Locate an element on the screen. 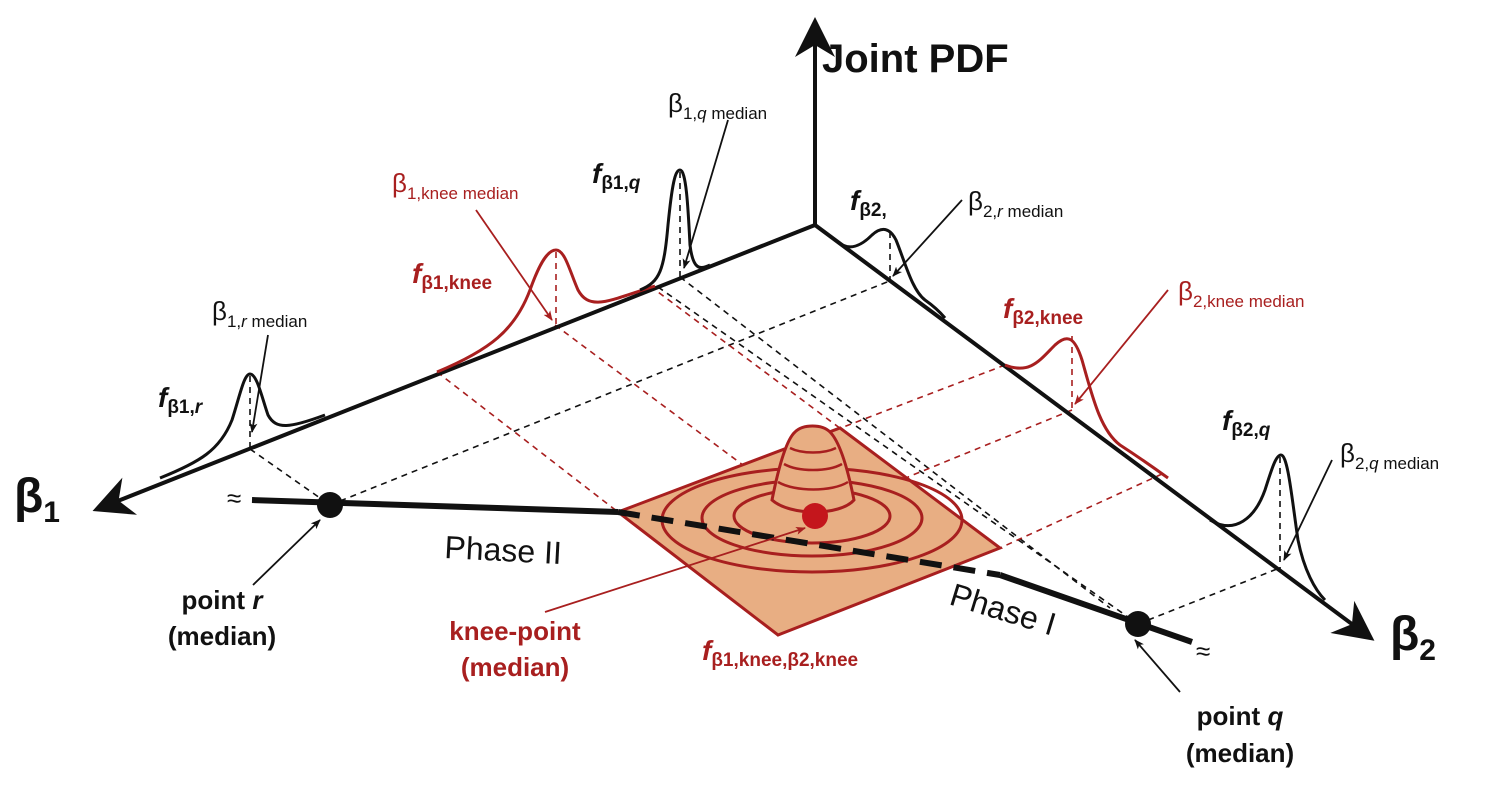  knee-point-dot is located at coordinates (815, 516).